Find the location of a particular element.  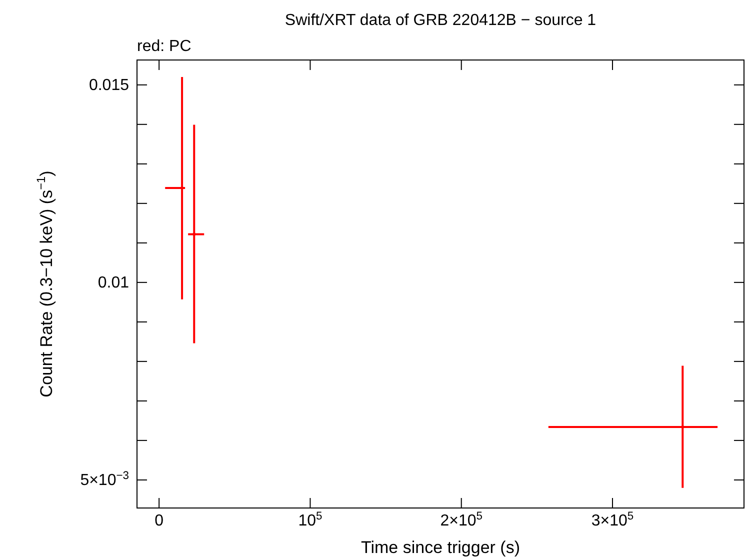

x-tick-label: 0 is located at coordinates (159, 521).